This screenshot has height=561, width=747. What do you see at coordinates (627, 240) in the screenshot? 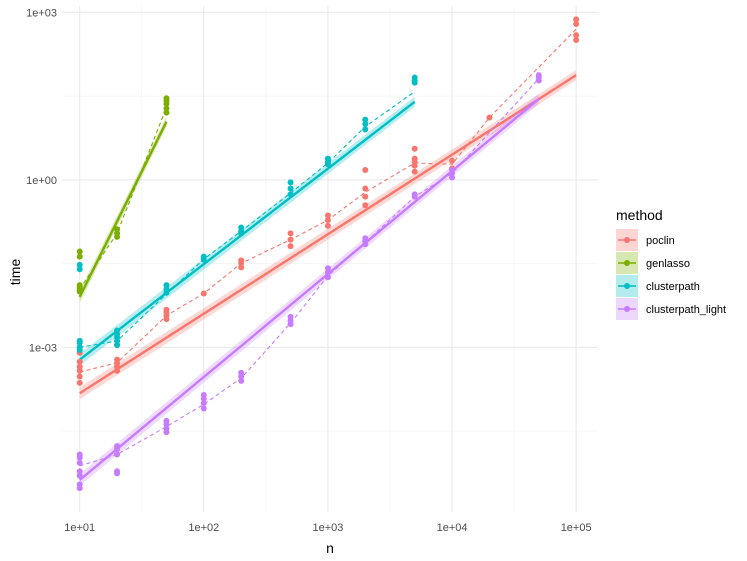
I see `legend-key-point-poclin` at bounding box center [627, 240].